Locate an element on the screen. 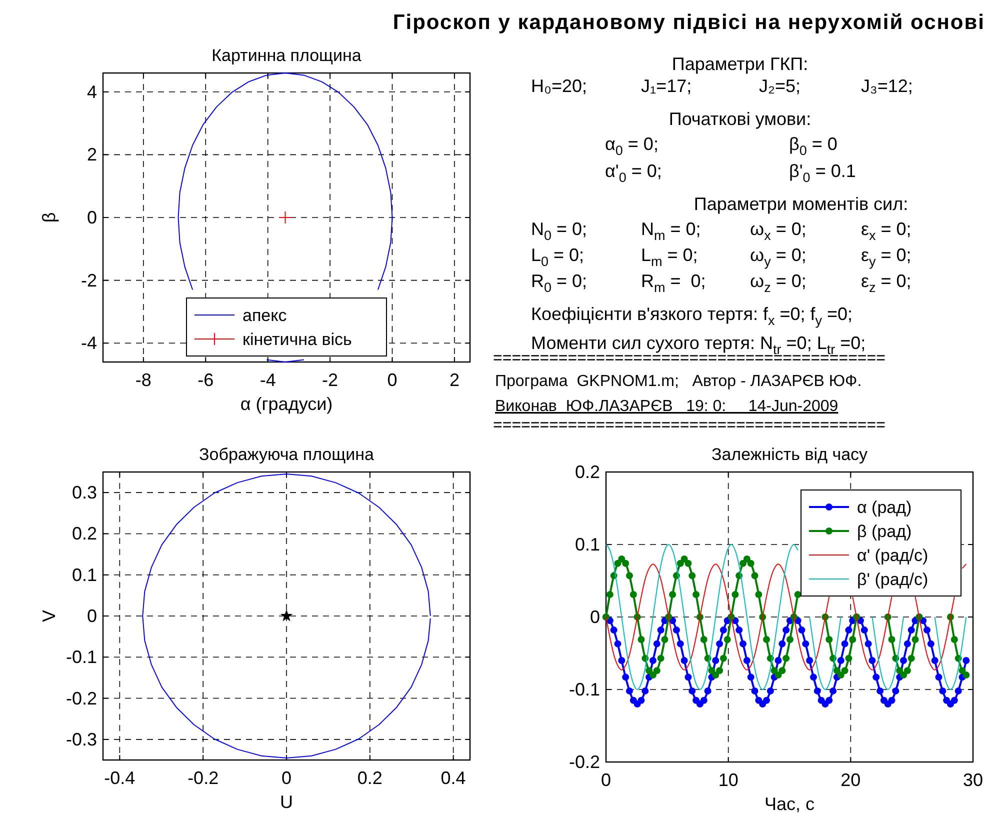  x-tick-label: 2 is located at coordinates (454, 380).